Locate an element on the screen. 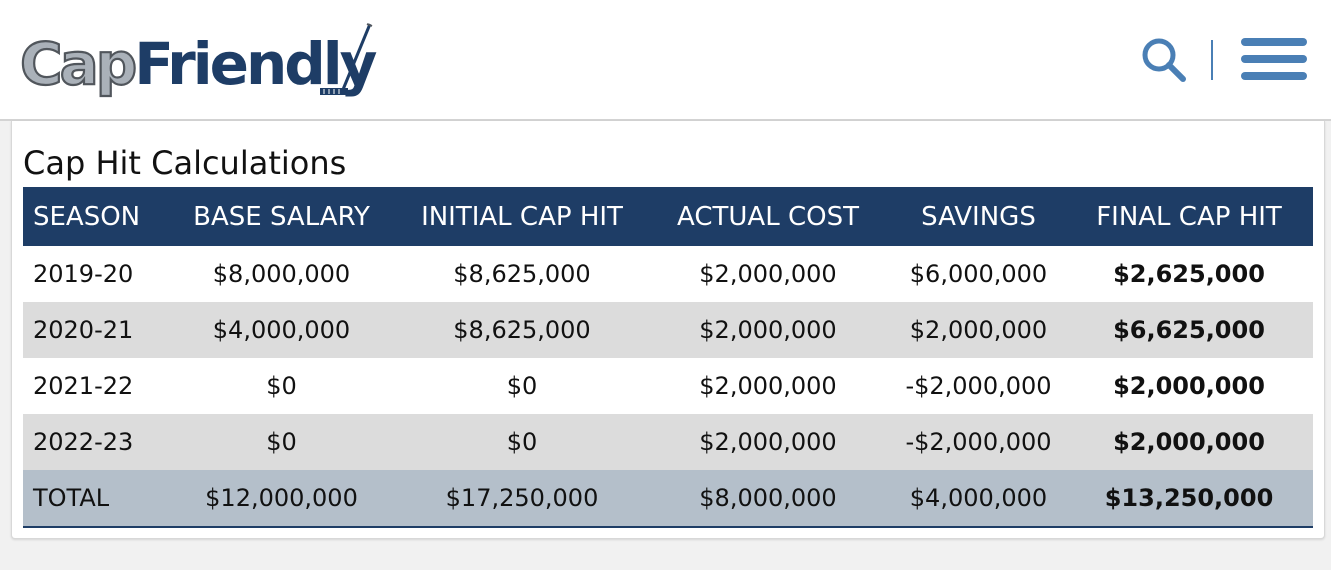 The width and height of the screenshot is (1331, 570). column-header-base-salary: BASE SALARY is located at coordinates (281, 216).